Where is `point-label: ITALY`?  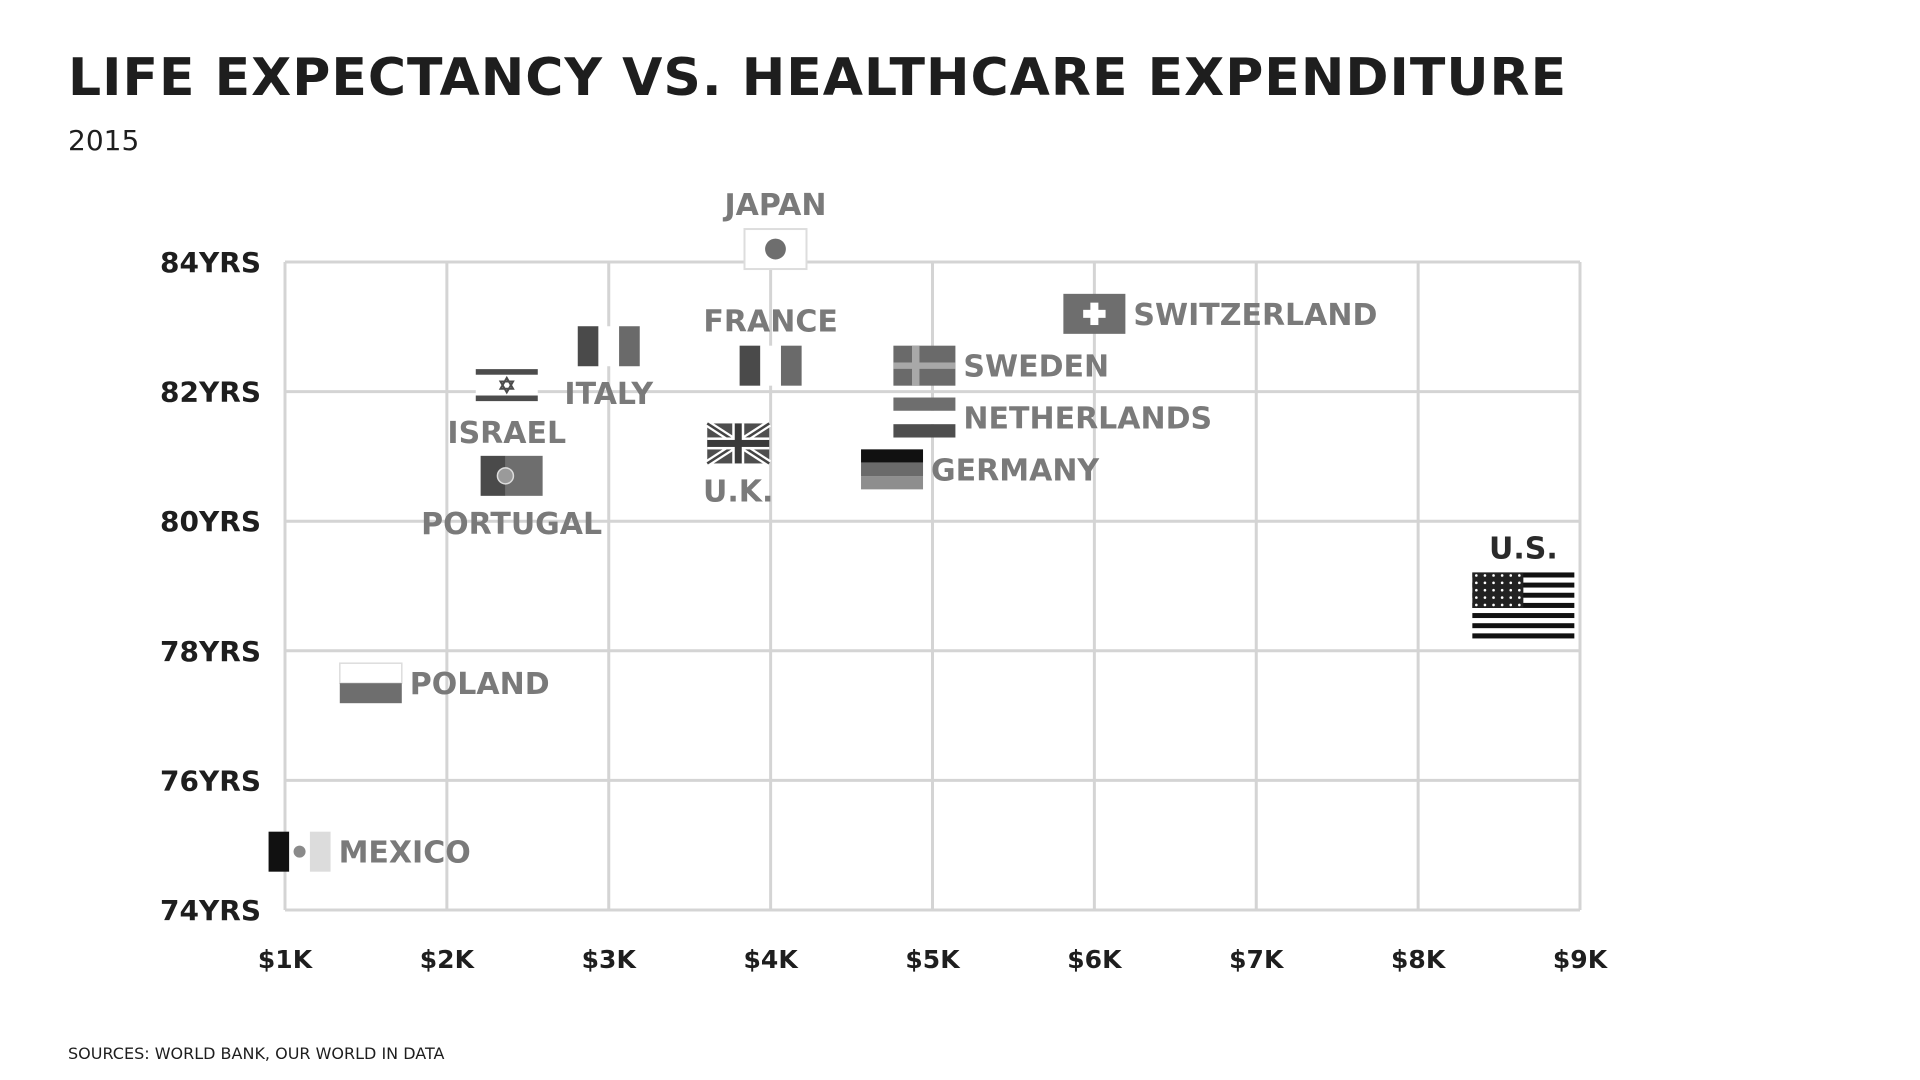 point-label: ITALY is located at coordinates (609, 394).